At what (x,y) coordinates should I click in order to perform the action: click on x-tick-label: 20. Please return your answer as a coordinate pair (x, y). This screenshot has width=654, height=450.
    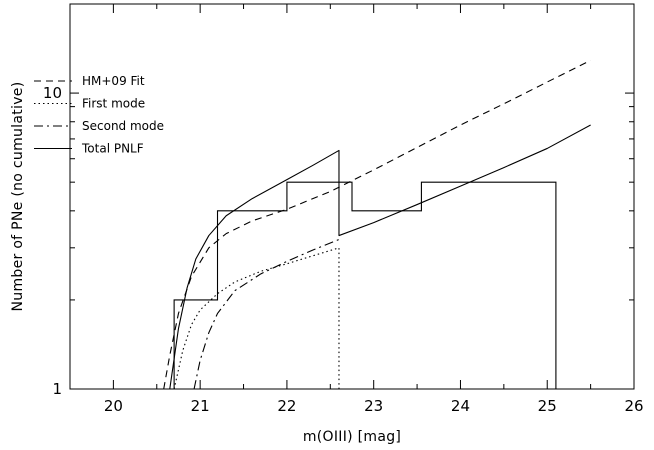
    Looking at the image, I should click on (113, 406).